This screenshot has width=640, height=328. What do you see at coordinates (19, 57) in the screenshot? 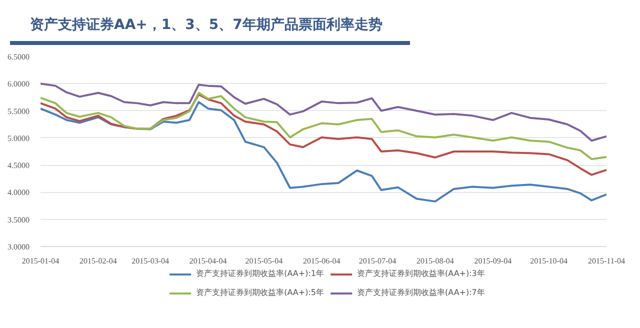
I see `y-tick-label: 6.5000` at bounding box center [19, 57].